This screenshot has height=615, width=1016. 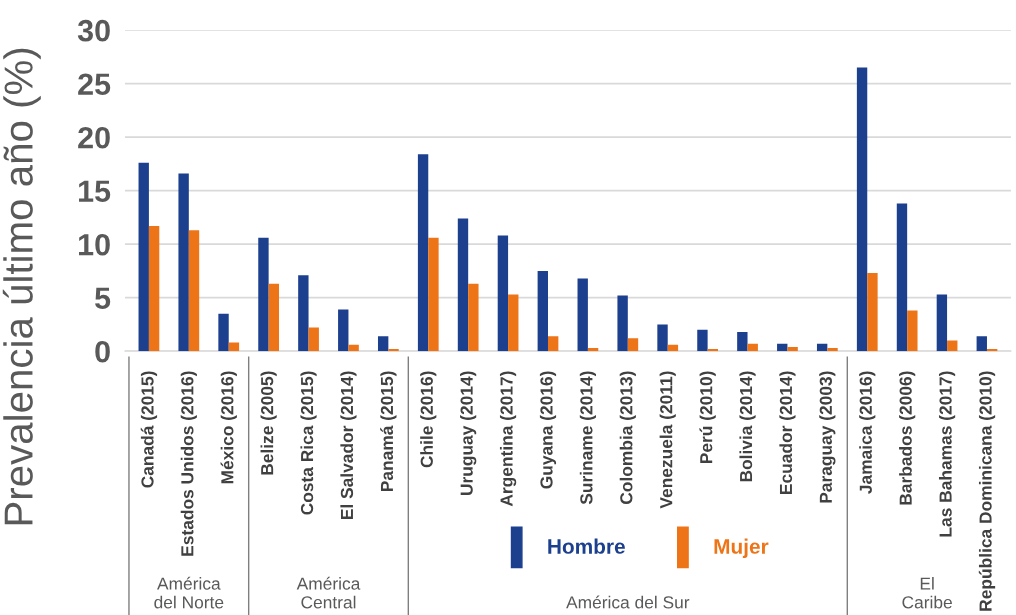 What do you see at coordinates (548, 430) in the screenshot?
I see `x-tick-label: Guyana (2016)` at bounding box center [548, 430].